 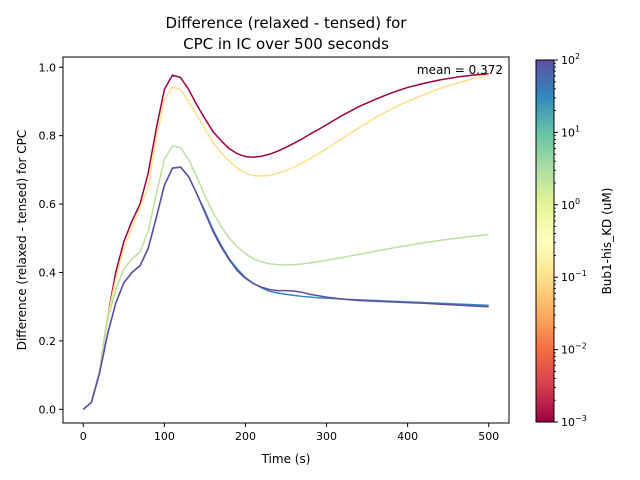 What do you see at coordinates (51, 238) in the screenshot?
I see `y-axis-ticks: 0.0 0.2 0.4 0.6 0.8 1.0` at bounding box center [51, 238].